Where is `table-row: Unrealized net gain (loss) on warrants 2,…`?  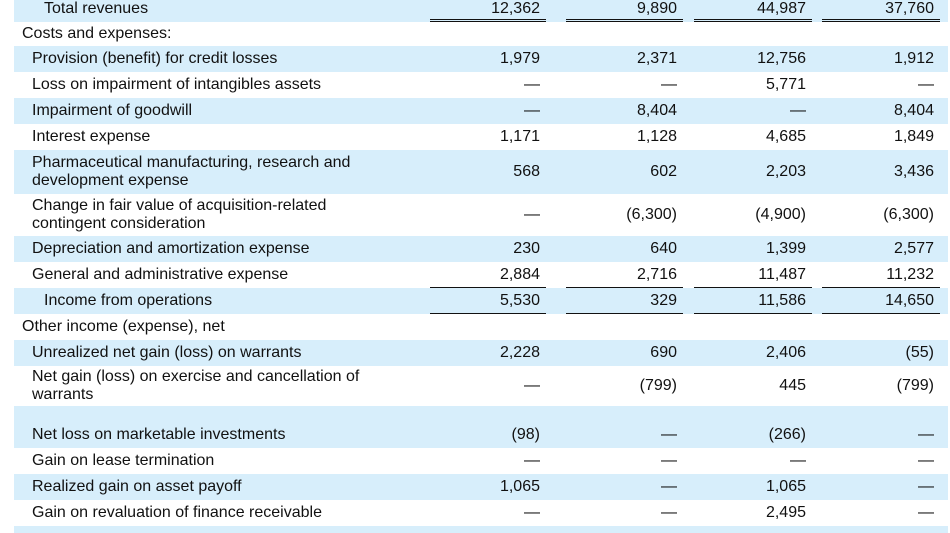
table-row: Unrealized net gain (loss) on warrants 2,… is located at coordinates (475, 353).